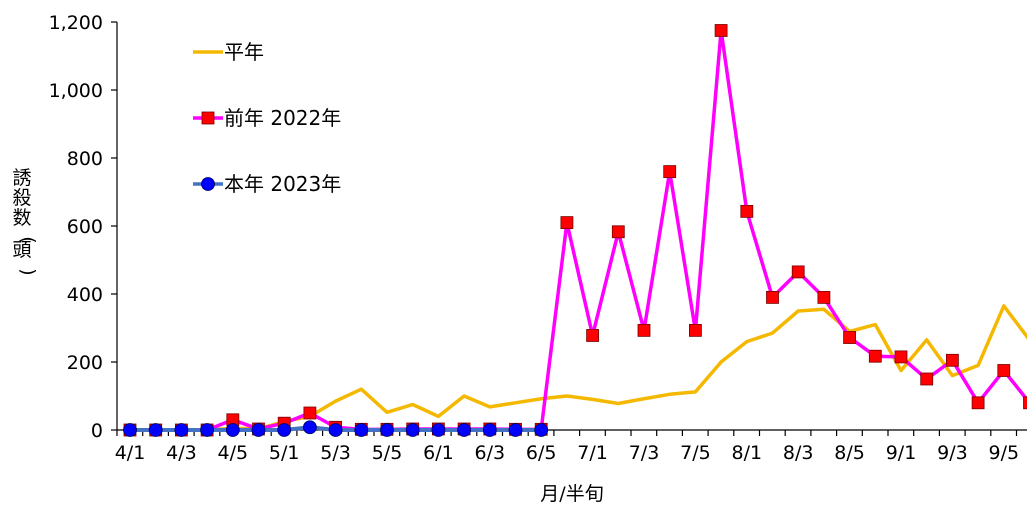 The image size is (1027, 508). Describe the element at coordinates (85, 295) in the screenshot. I see `y-tick-label: 400` at that location.